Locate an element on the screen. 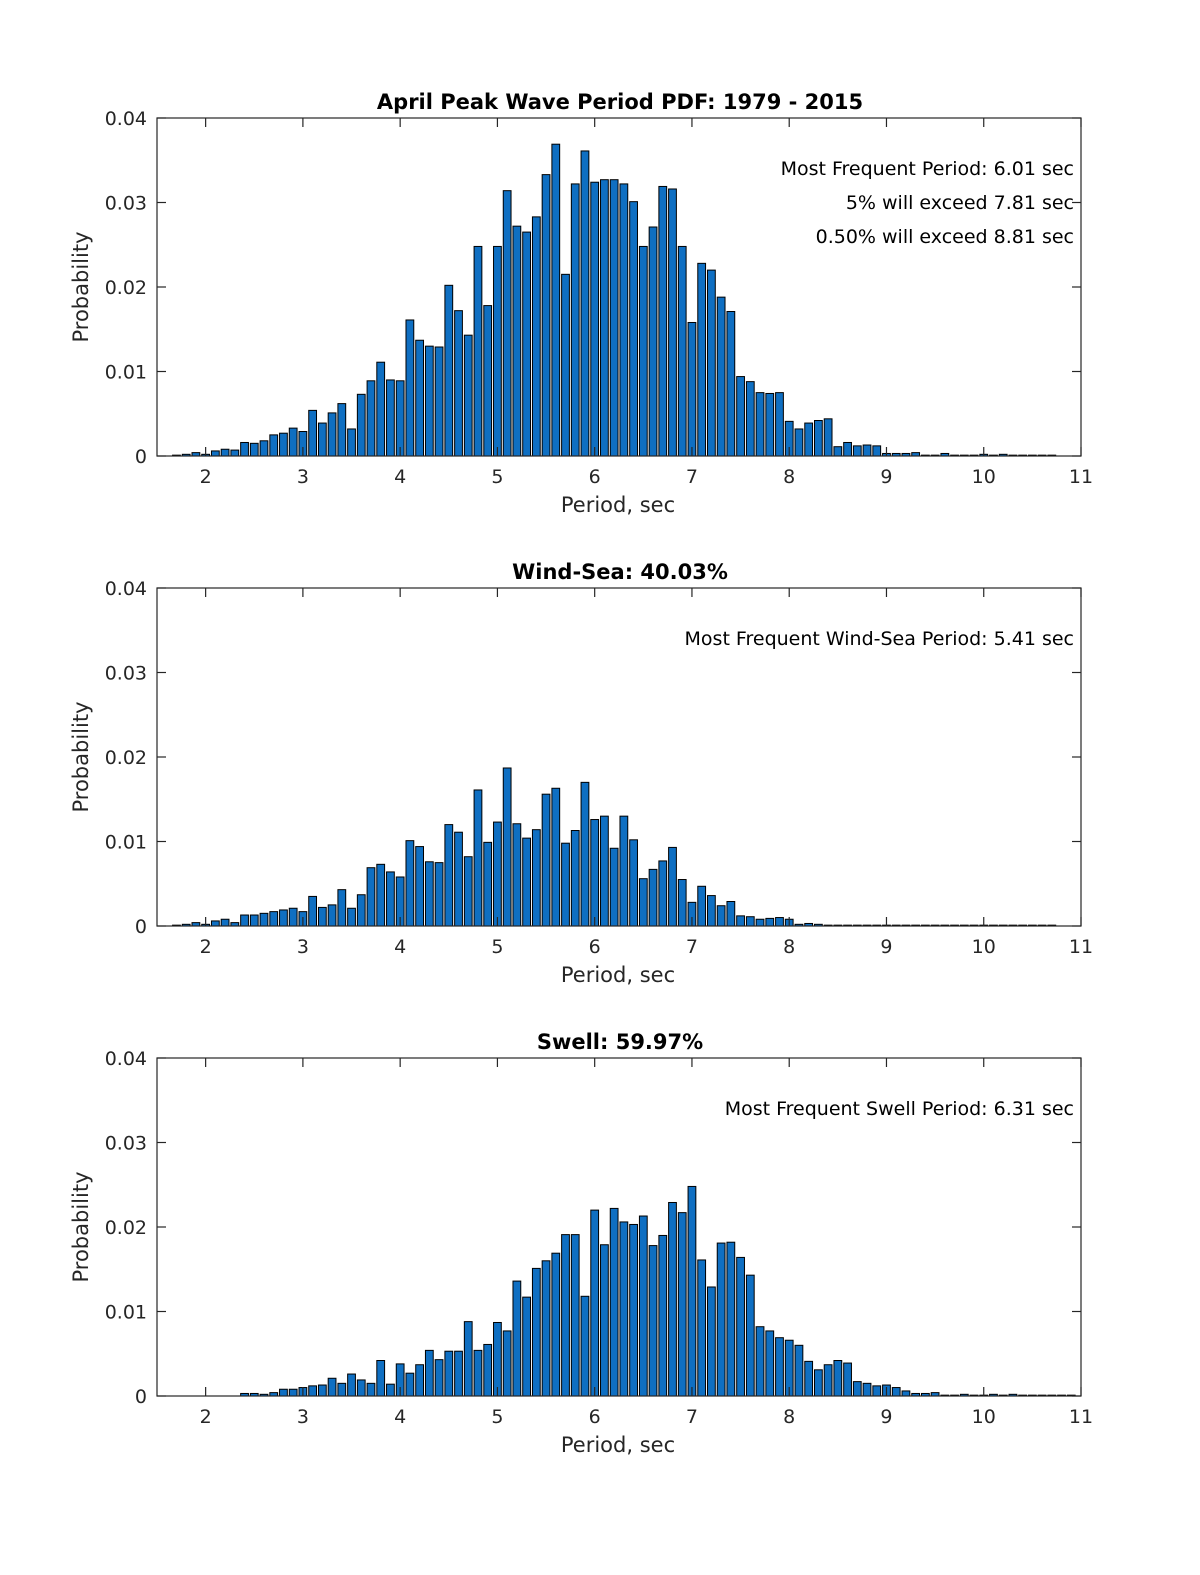  chart-title: April Peak Wave Period PDF: 1979 - 2015 is located at coordinates (620, 102).